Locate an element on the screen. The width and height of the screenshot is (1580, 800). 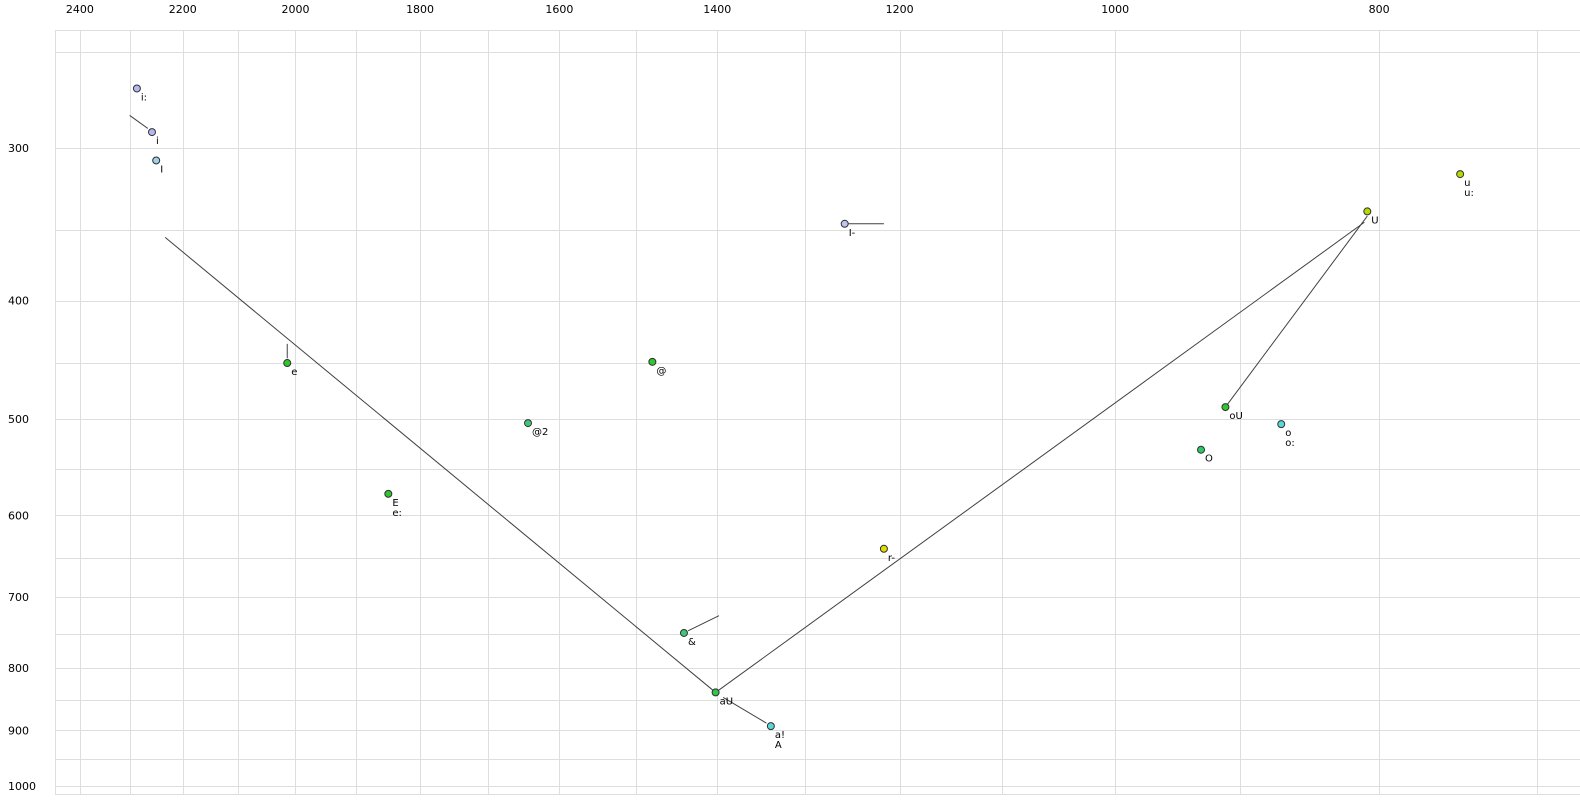
vowel-point-label: r- is located at coordinates (891, 558).